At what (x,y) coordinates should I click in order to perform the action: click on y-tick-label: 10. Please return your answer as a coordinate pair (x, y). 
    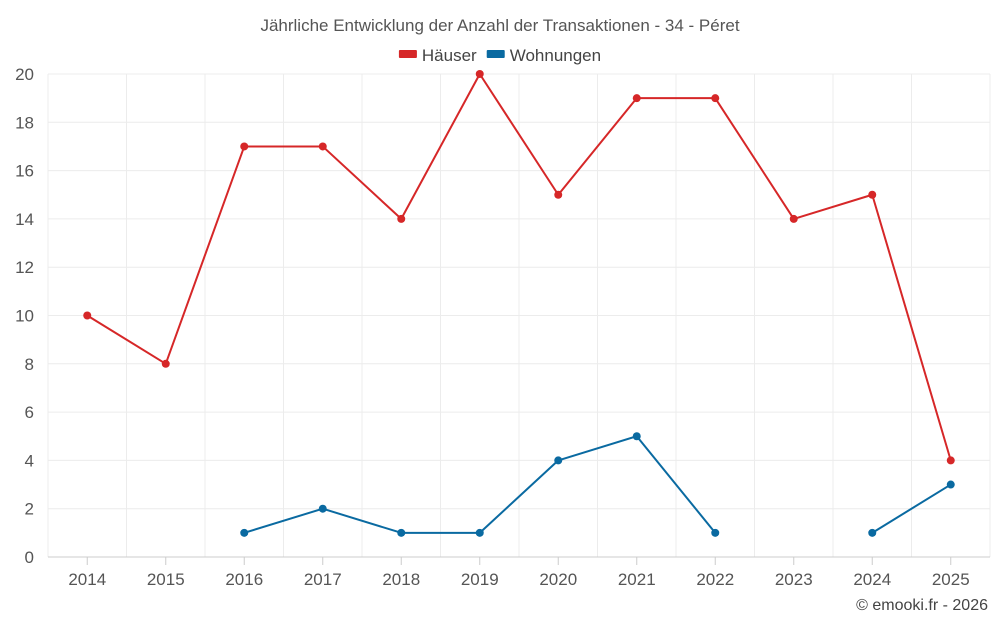
    Looking at the image, I should click on (24, 316).